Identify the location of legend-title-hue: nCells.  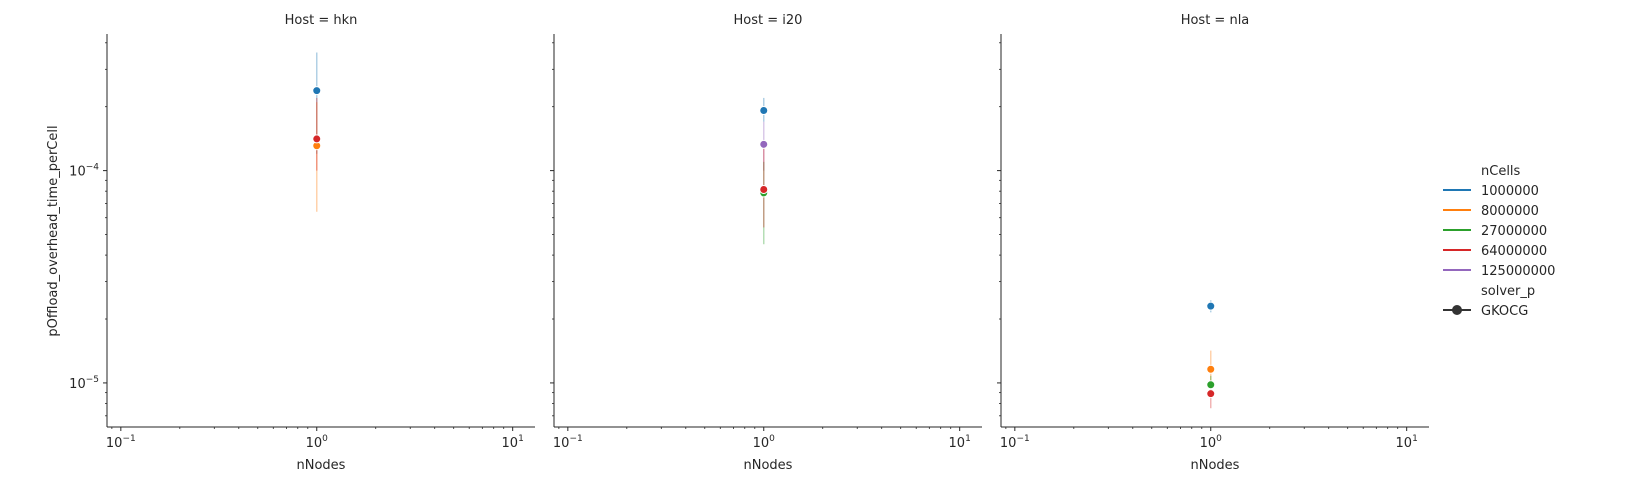
(1501, 171).